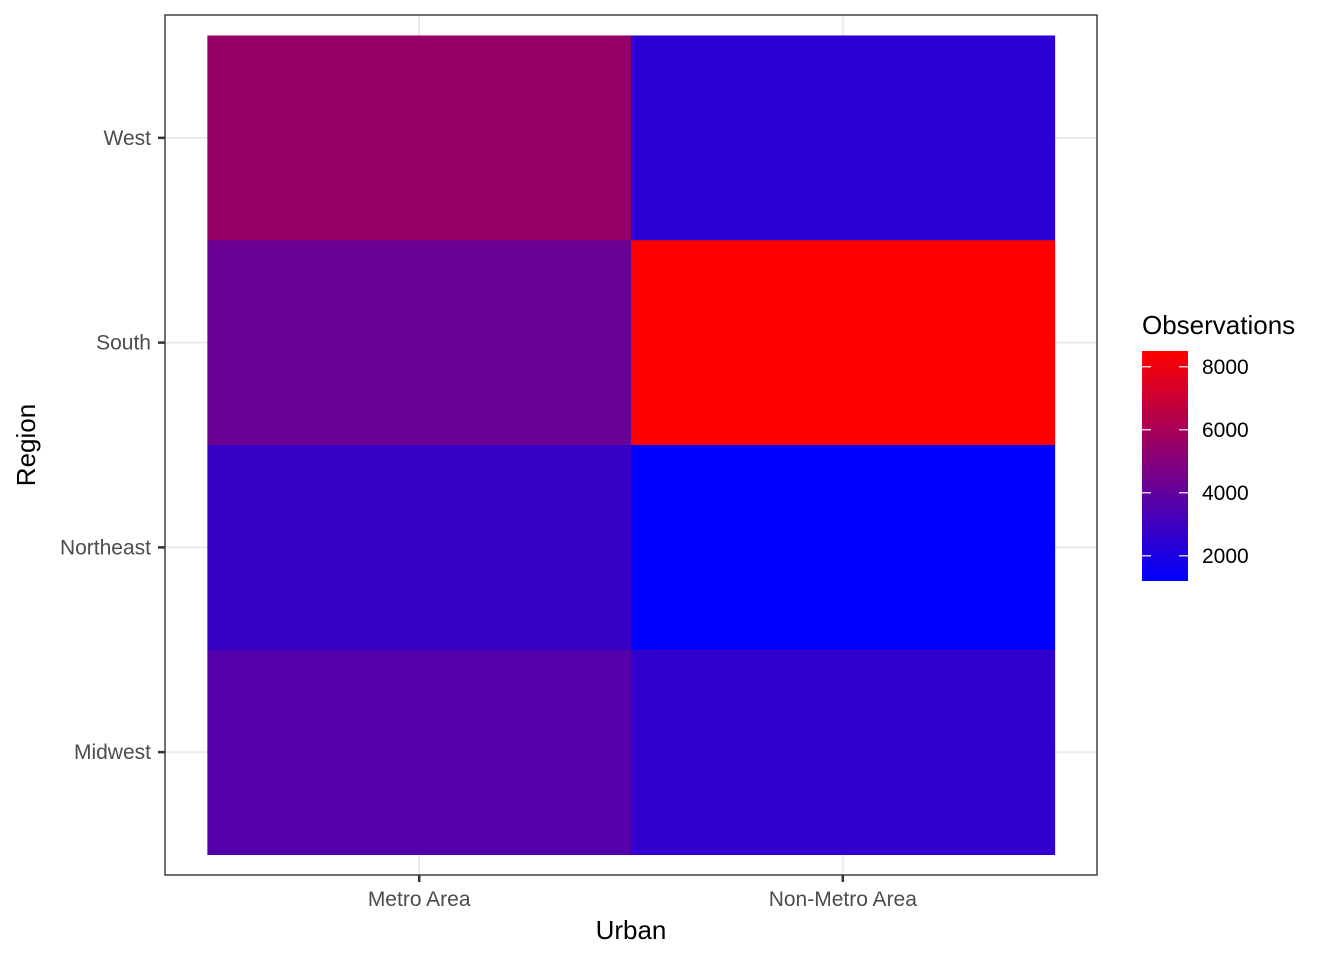 The height and width of the screenshot is (960, 1344). What do you see at coordinates (843, 899) in the screenshot?
I see `x-tick-label: Non-Metro Area` at bounding box center [843, 899].